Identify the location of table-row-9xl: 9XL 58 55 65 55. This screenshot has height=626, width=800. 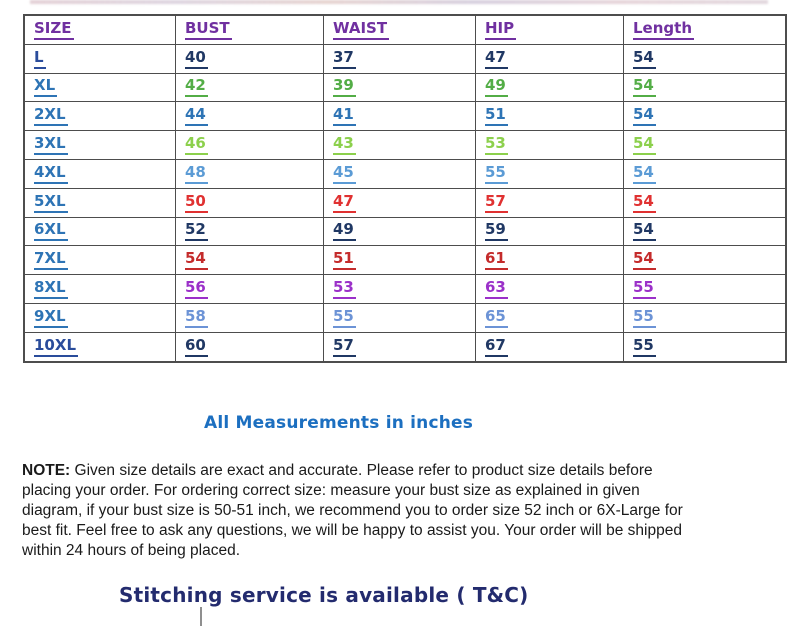
(405, 318).